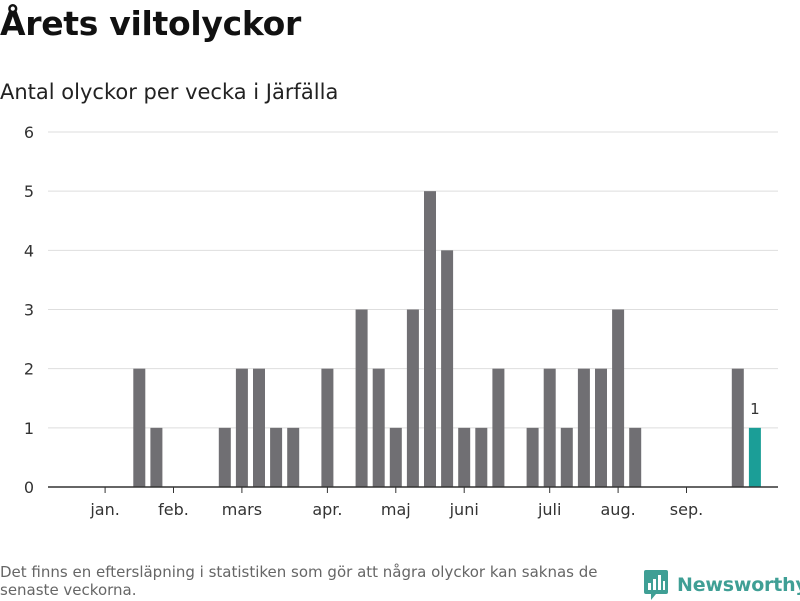 The image size is (800, 601). I want to click on brand-name: Newsworthy, so click(738, 585).